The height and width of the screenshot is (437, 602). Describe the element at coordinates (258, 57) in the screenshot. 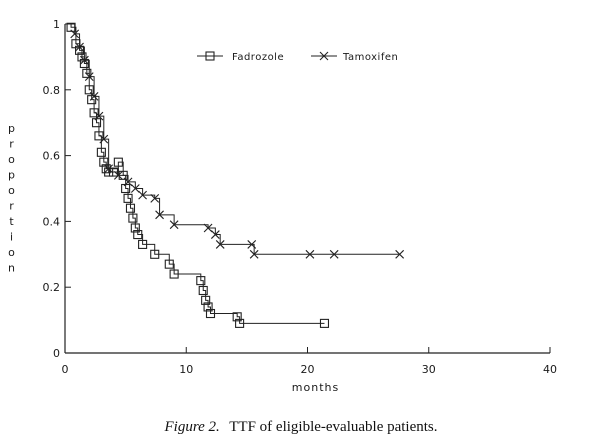

I see `legend-label: Fadrozole` at that location.